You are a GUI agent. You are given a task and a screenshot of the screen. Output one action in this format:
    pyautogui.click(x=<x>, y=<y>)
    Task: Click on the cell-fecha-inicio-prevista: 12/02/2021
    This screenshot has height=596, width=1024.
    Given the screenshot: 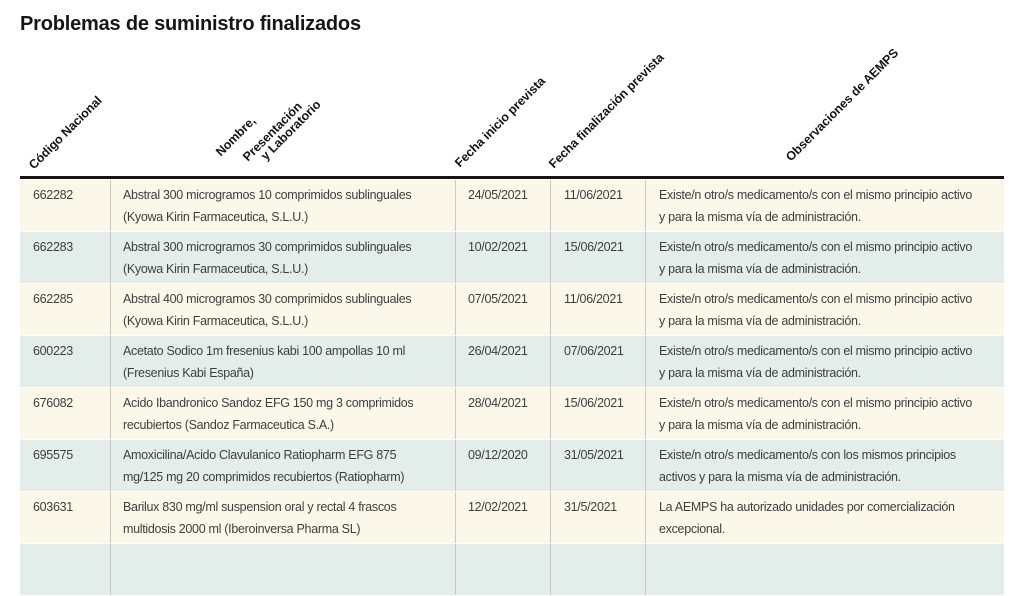 What is the action you would take?
    pyautogui.click(x=502, y=517)
    